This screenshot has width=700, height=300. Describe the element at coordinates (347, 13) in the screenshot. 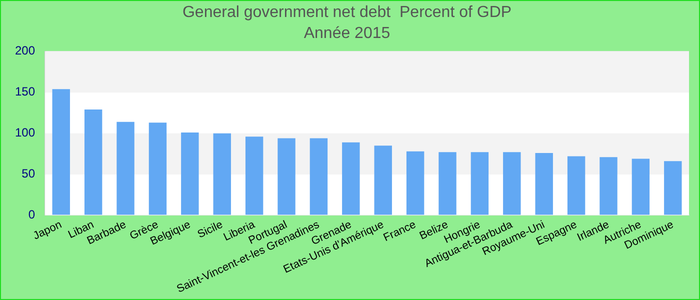

I see `chart-title: General government net debt Percent of GDP` at that location.